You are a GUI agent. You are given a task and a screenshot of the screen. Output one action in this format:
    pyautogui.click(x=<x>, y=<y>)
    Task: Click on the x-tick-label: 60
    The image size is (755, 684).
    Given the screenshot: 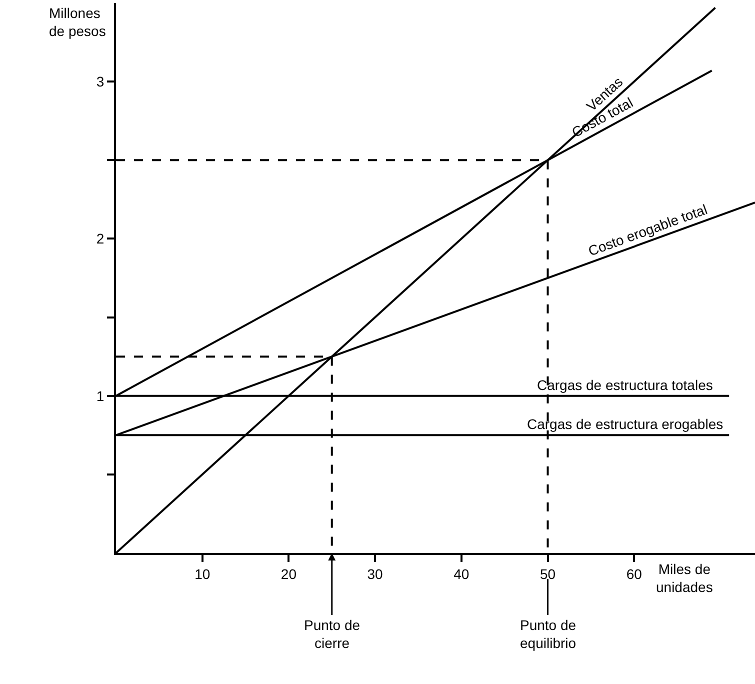 What is the action you would take?
    pyautogui.click(x=634, y=574)
    